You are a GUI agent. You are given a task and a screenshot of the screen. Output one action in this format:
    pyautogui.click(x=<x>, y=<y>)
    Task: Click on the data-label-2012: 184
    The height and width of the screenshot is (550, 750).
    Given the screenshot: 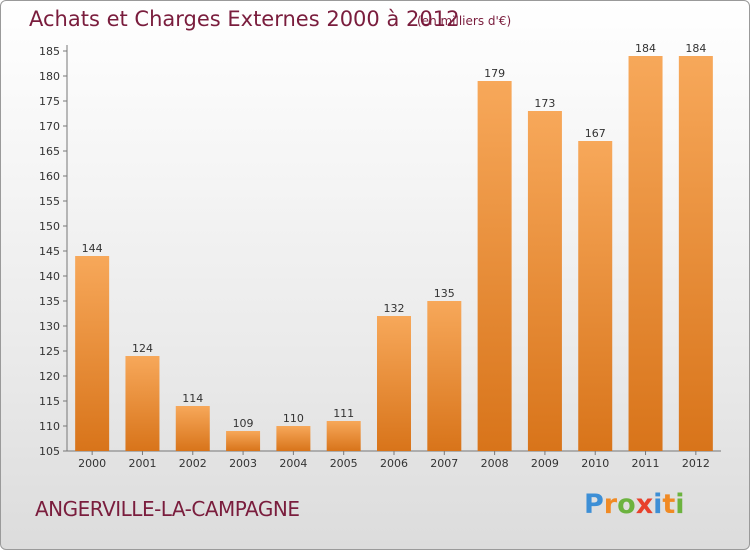 What is the action you would take?
    pyautogui.click(x=695, y=48)
    